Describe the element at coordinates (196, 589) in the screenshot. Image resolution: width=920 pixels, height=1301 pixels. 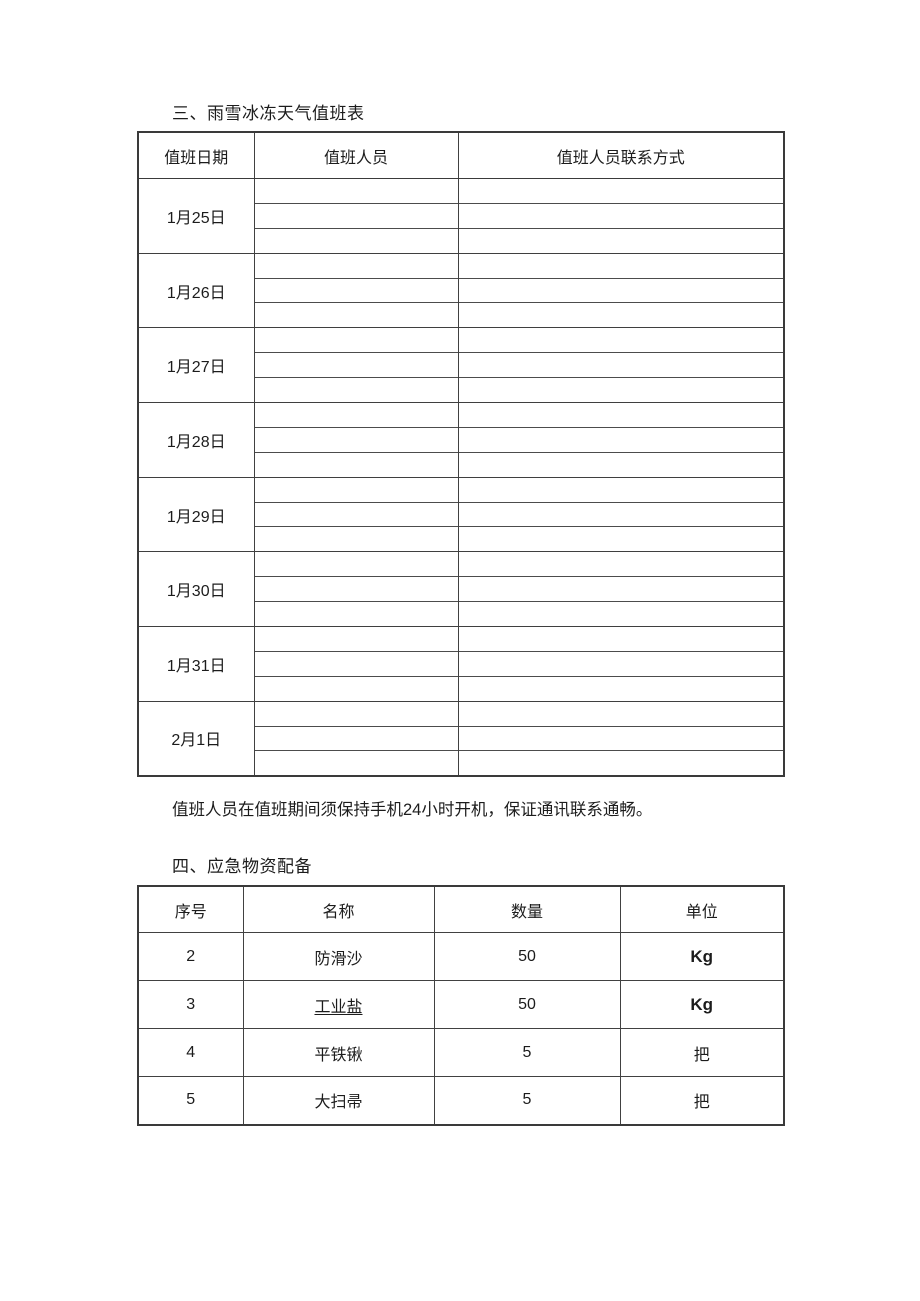
I see `duty-date-cell: 1月30日` at that location.